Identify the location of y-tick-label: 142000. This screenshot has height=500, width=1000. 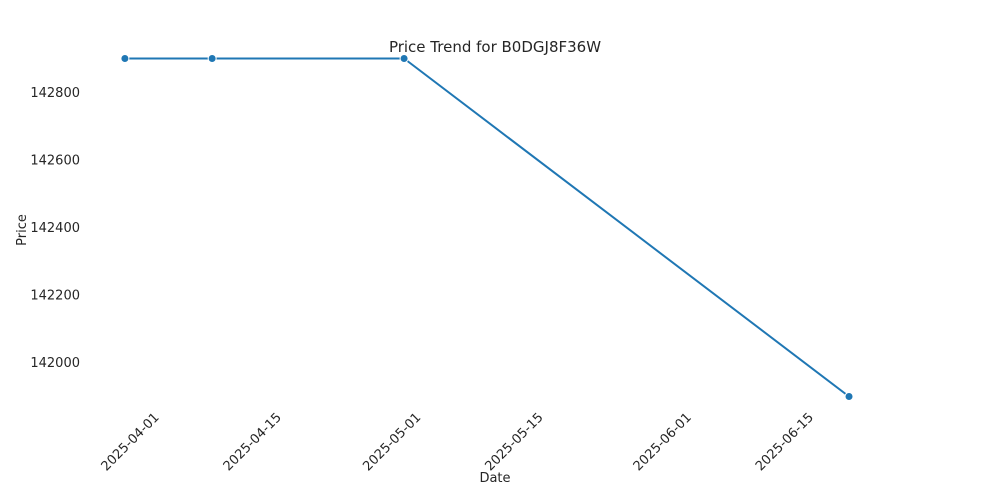
(55, 363).